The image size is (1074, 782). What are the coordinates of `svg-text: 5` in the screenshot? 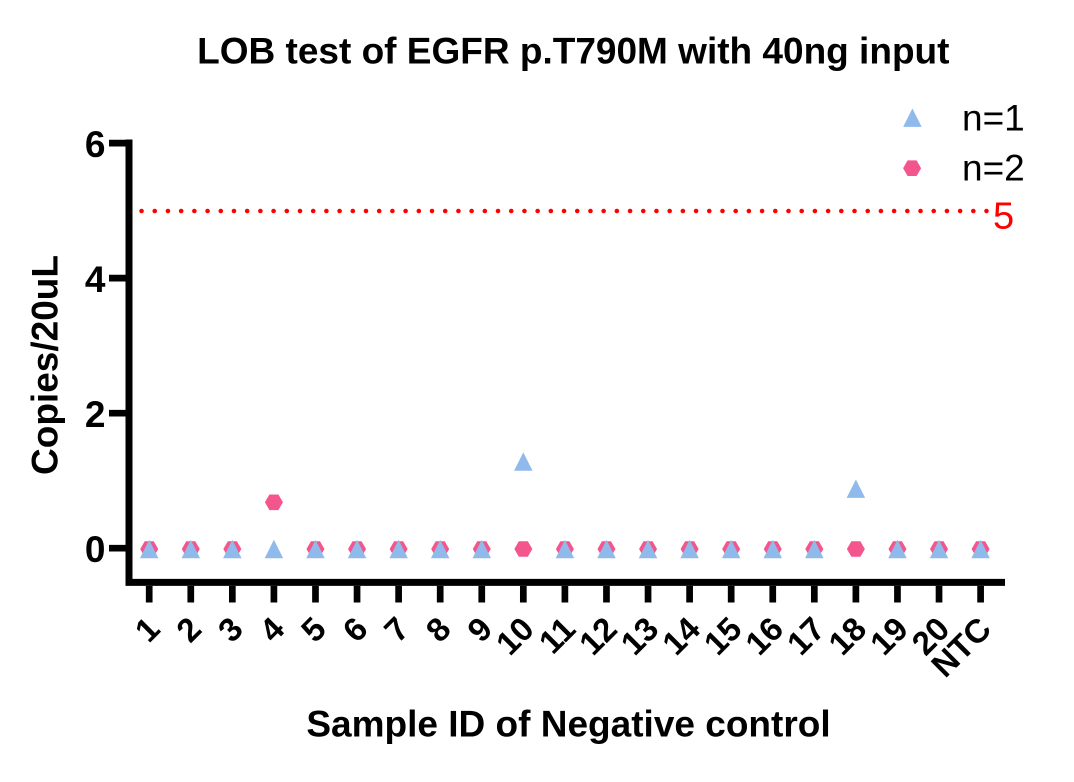 It's located at (1003, 217).